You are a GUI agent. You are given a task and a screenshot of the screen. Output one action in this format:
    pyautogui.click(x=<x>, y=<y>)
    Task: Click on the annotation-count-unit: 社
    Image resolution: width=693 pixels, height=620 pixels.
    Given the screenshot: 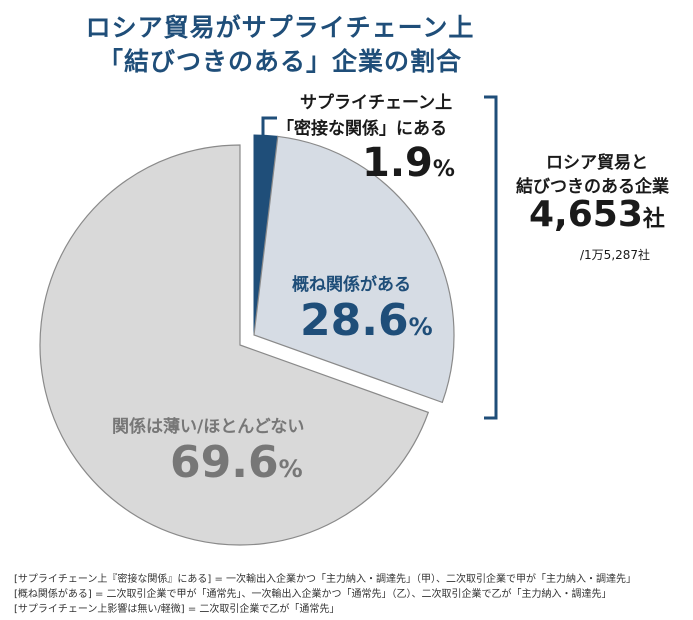 What is the action you would take?
    pyautogui.click(x=653, y=219)
    